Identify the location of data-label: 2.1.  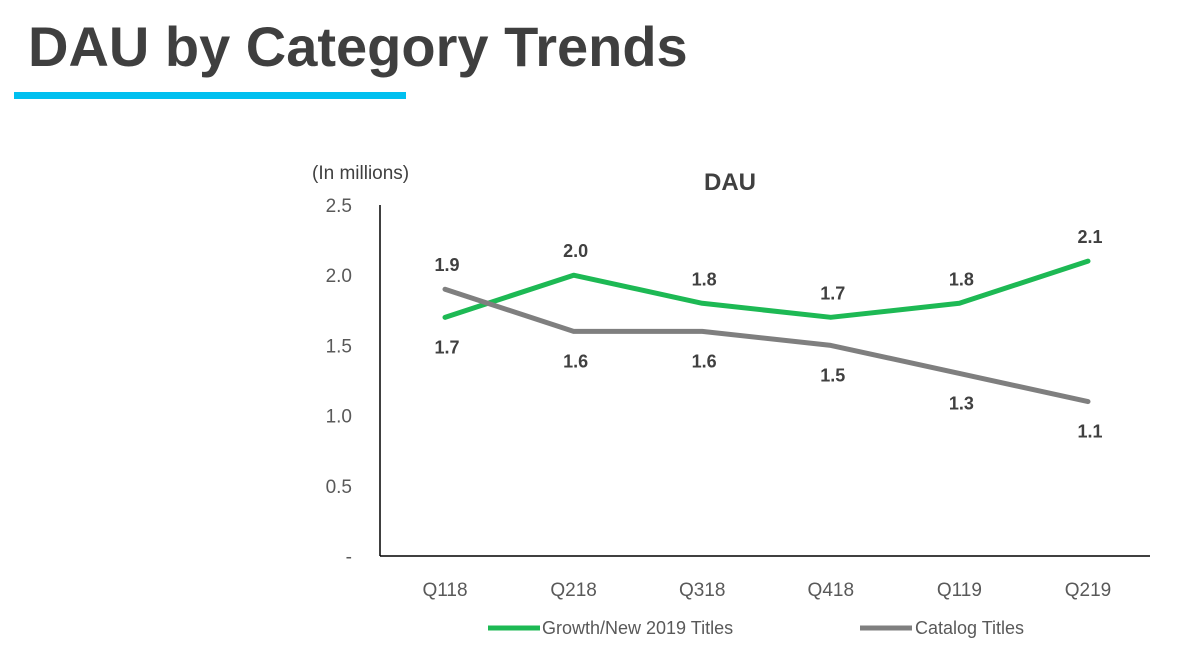
(1089, 237).